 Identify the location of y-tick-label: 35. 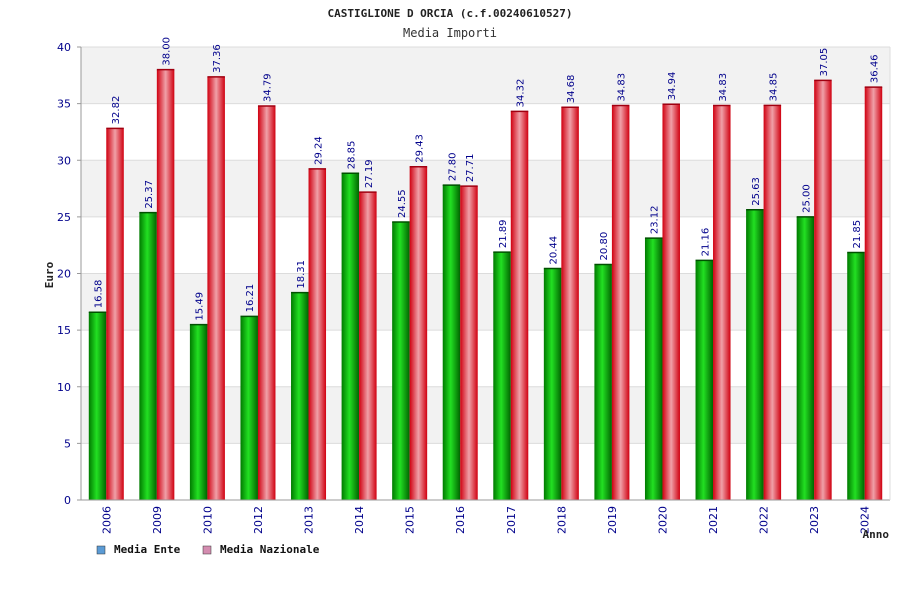
(64, 104).